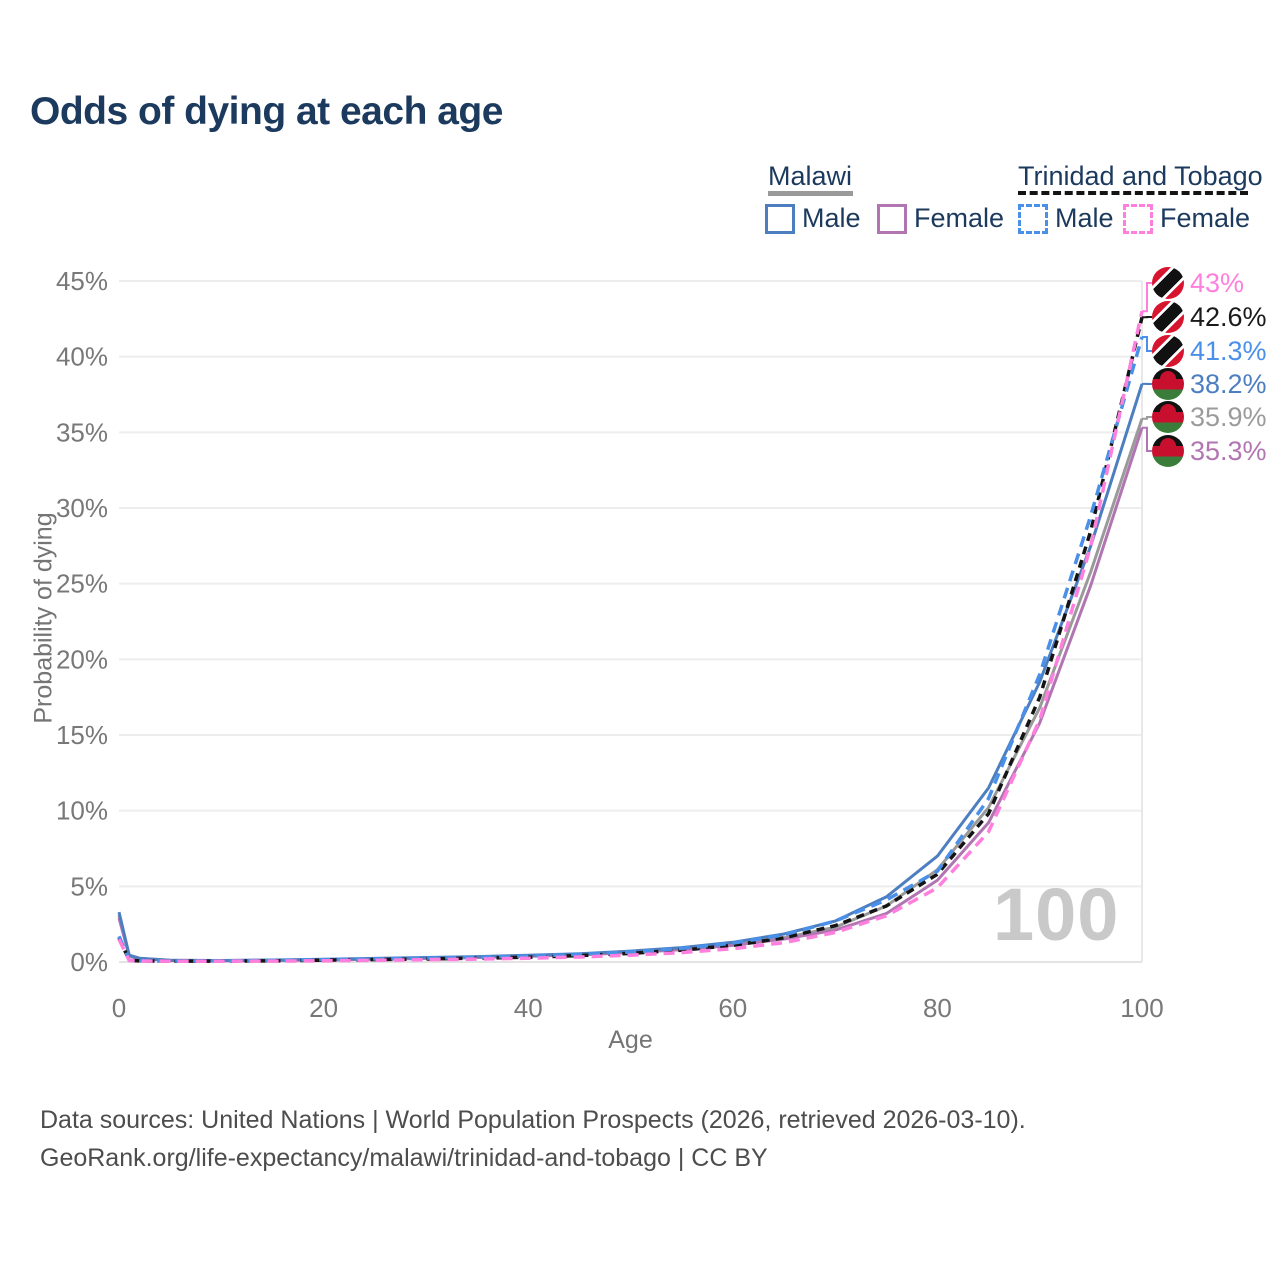 The width and height of the screenshot is (1280, 1280). What do you see at coordinates (1209, 351) in the screenshot?
I see `end-label-trinidad-male: 41.3%` at bounding box center [1209, 351].